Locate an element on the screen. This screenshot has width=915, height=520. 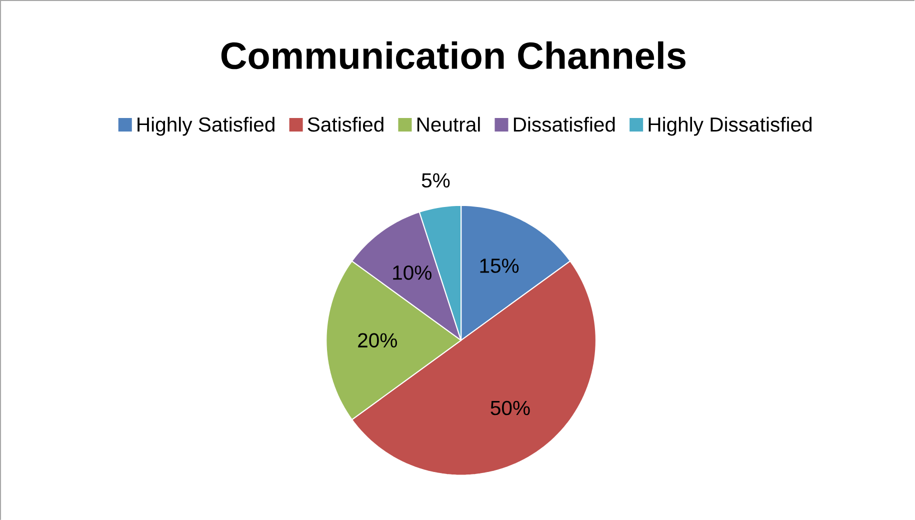
legend-label: Neutral is located at coordinates (448, 124).